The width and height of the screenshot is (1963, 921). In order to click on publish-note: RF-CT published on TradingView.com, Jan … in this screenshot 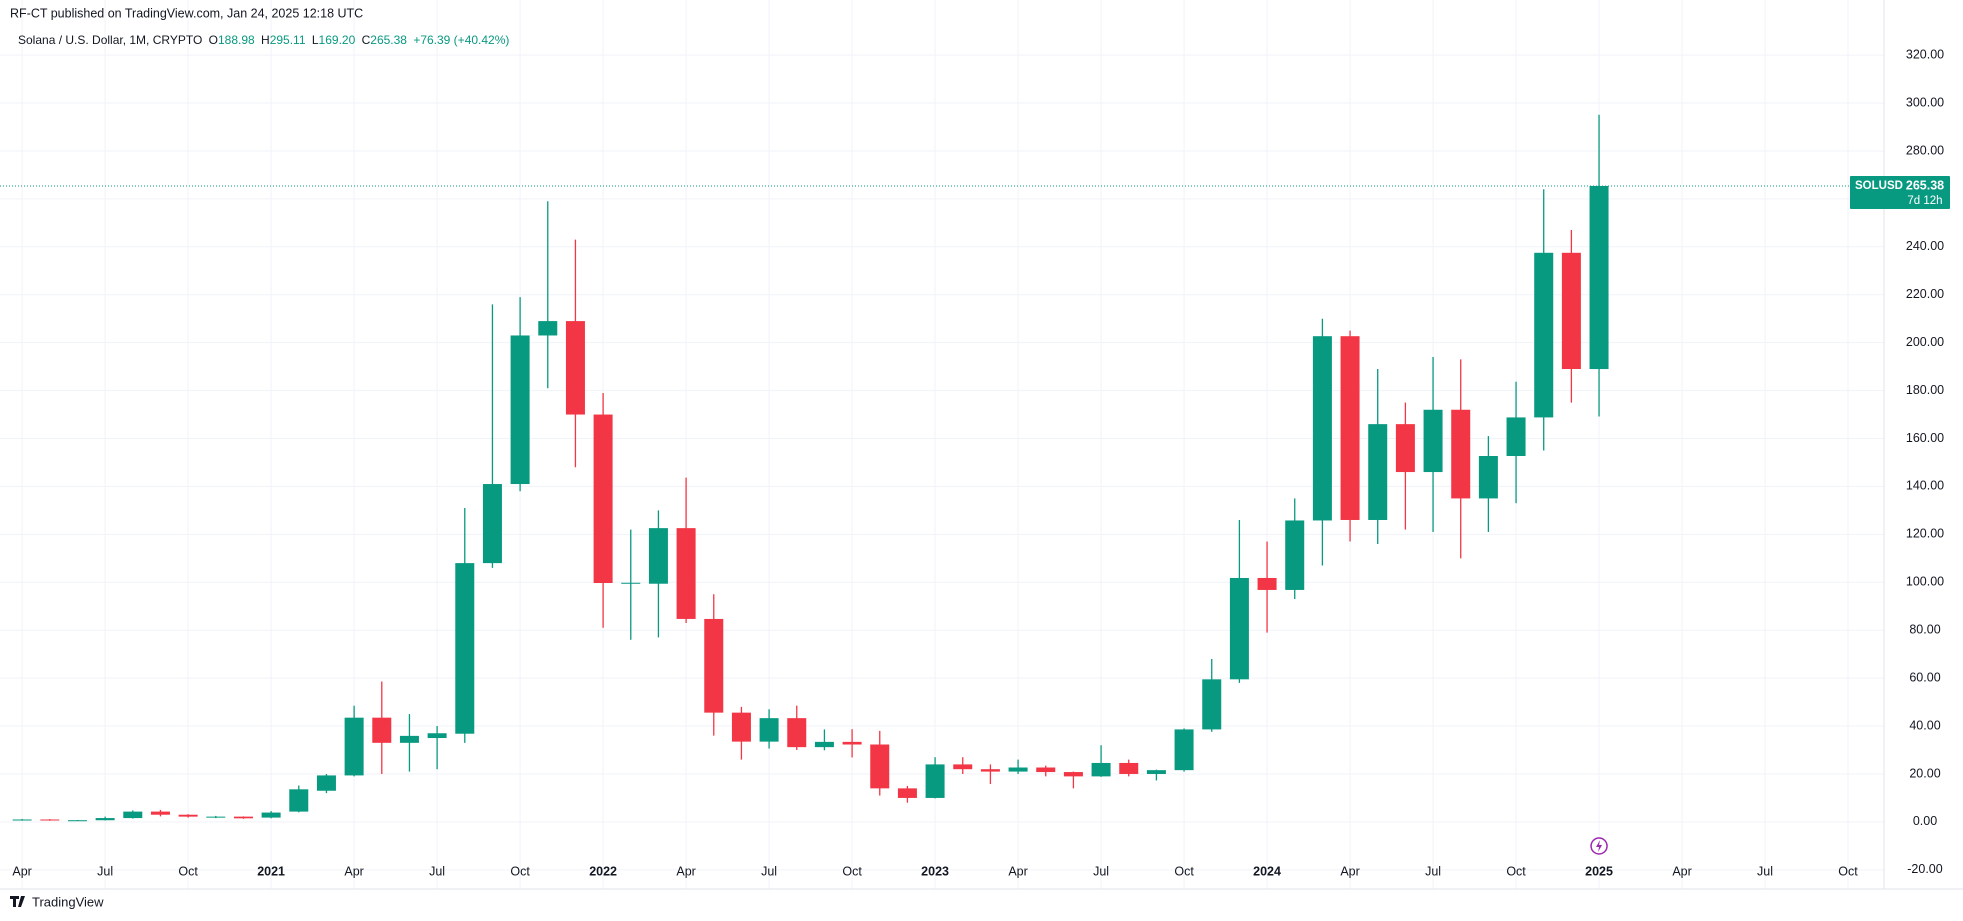, I will do `click(186, 13)`.